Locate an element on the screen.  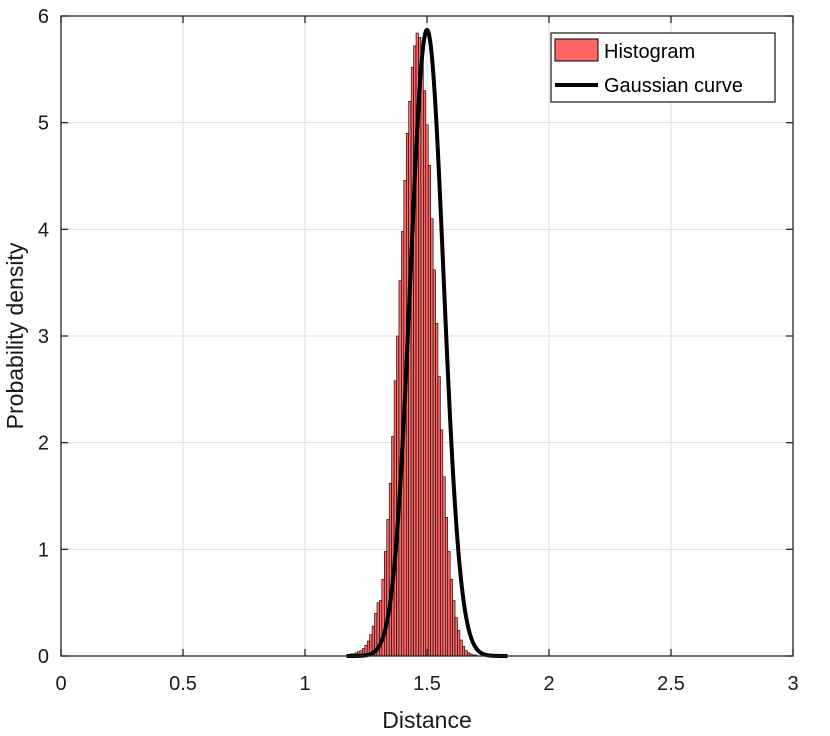
x-tick-label: 1 is located at coordinates (304, 684).